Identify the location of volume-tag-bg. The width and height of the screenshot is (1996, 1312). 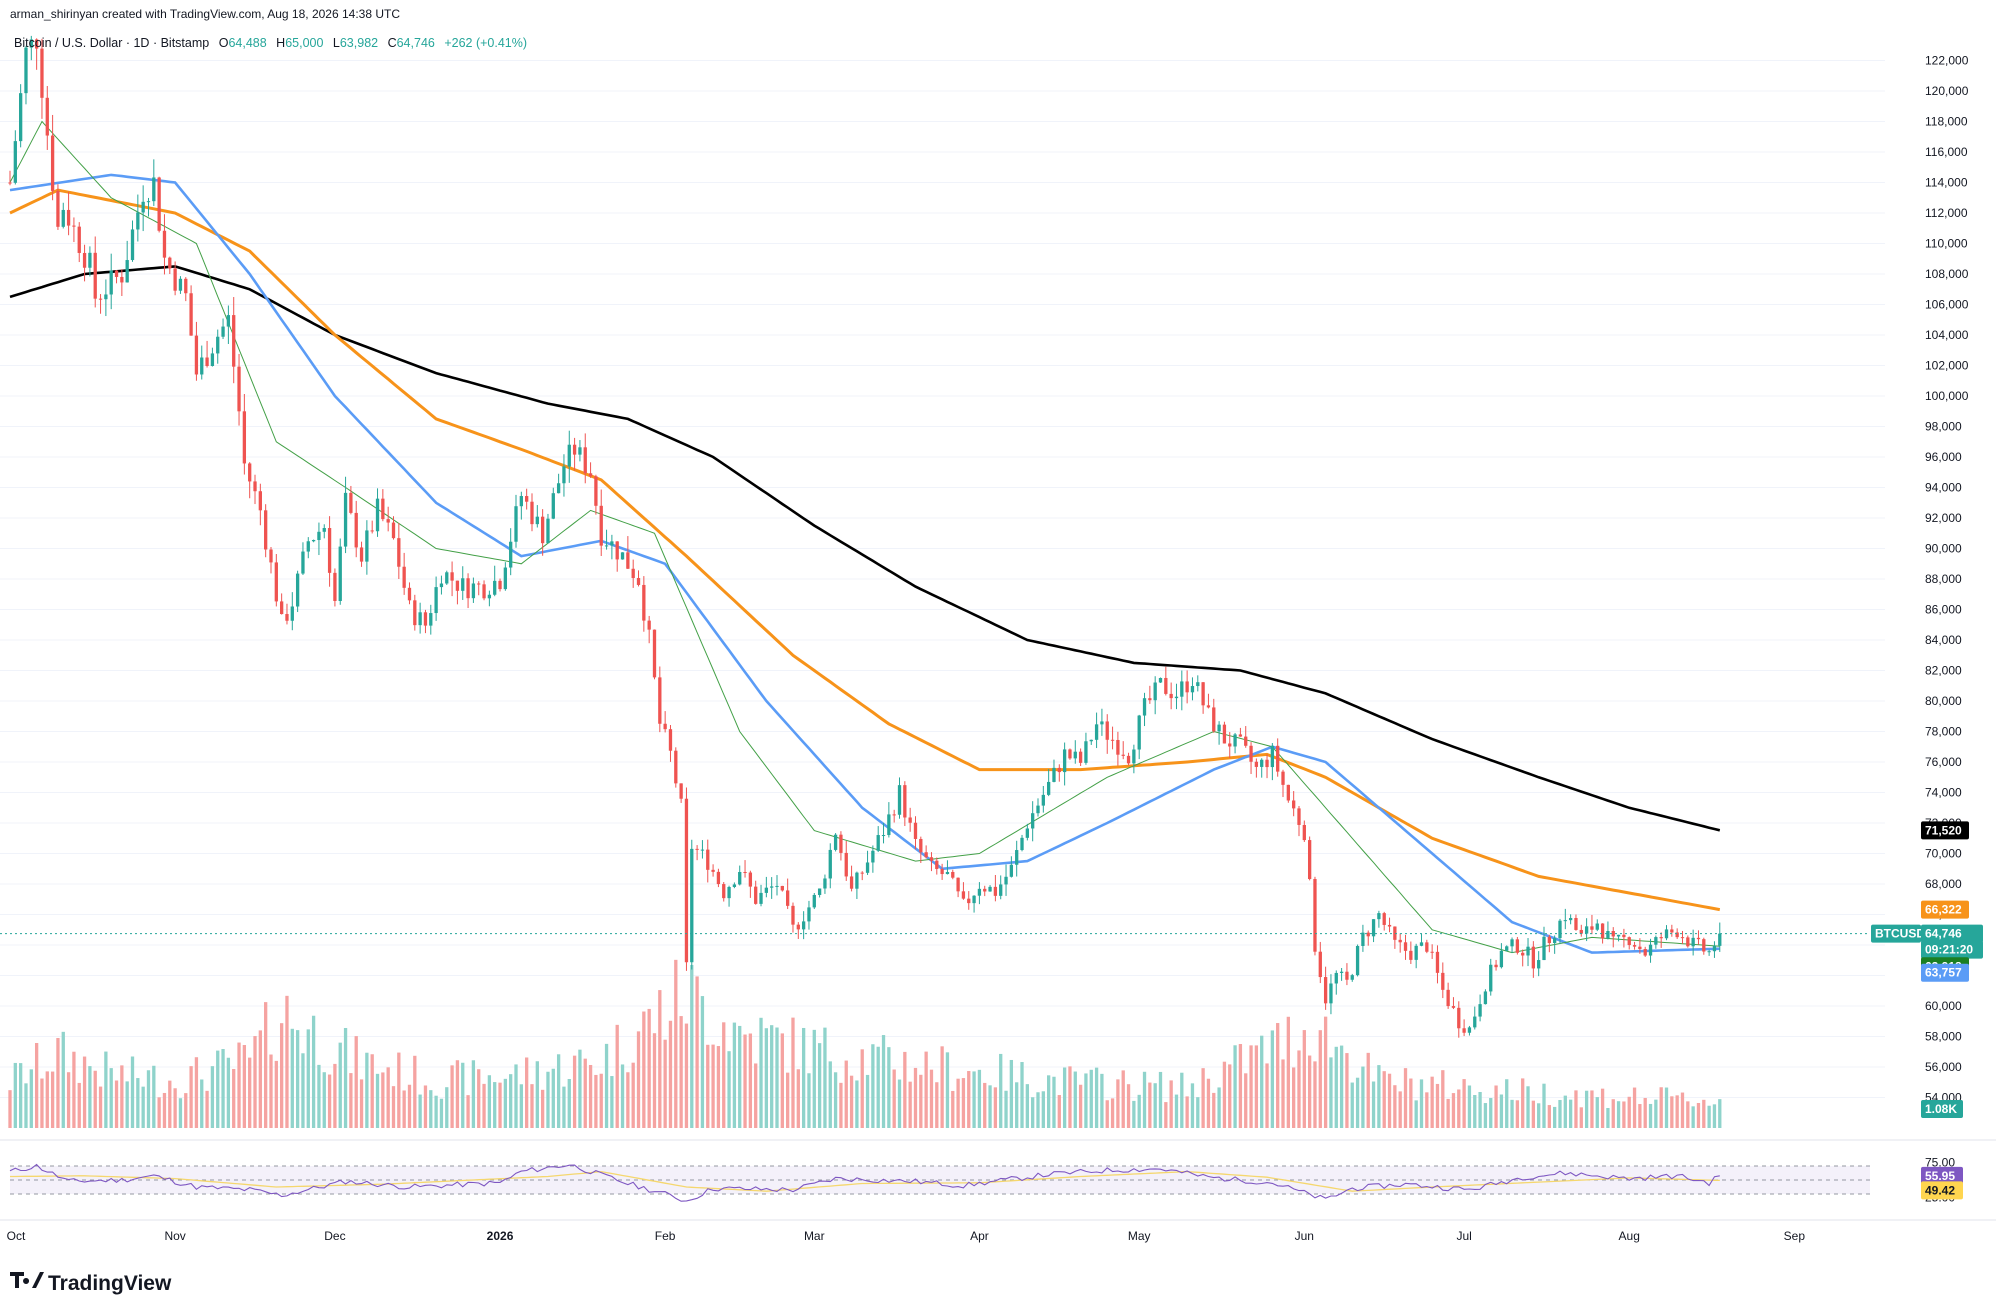
(1942, 1109).